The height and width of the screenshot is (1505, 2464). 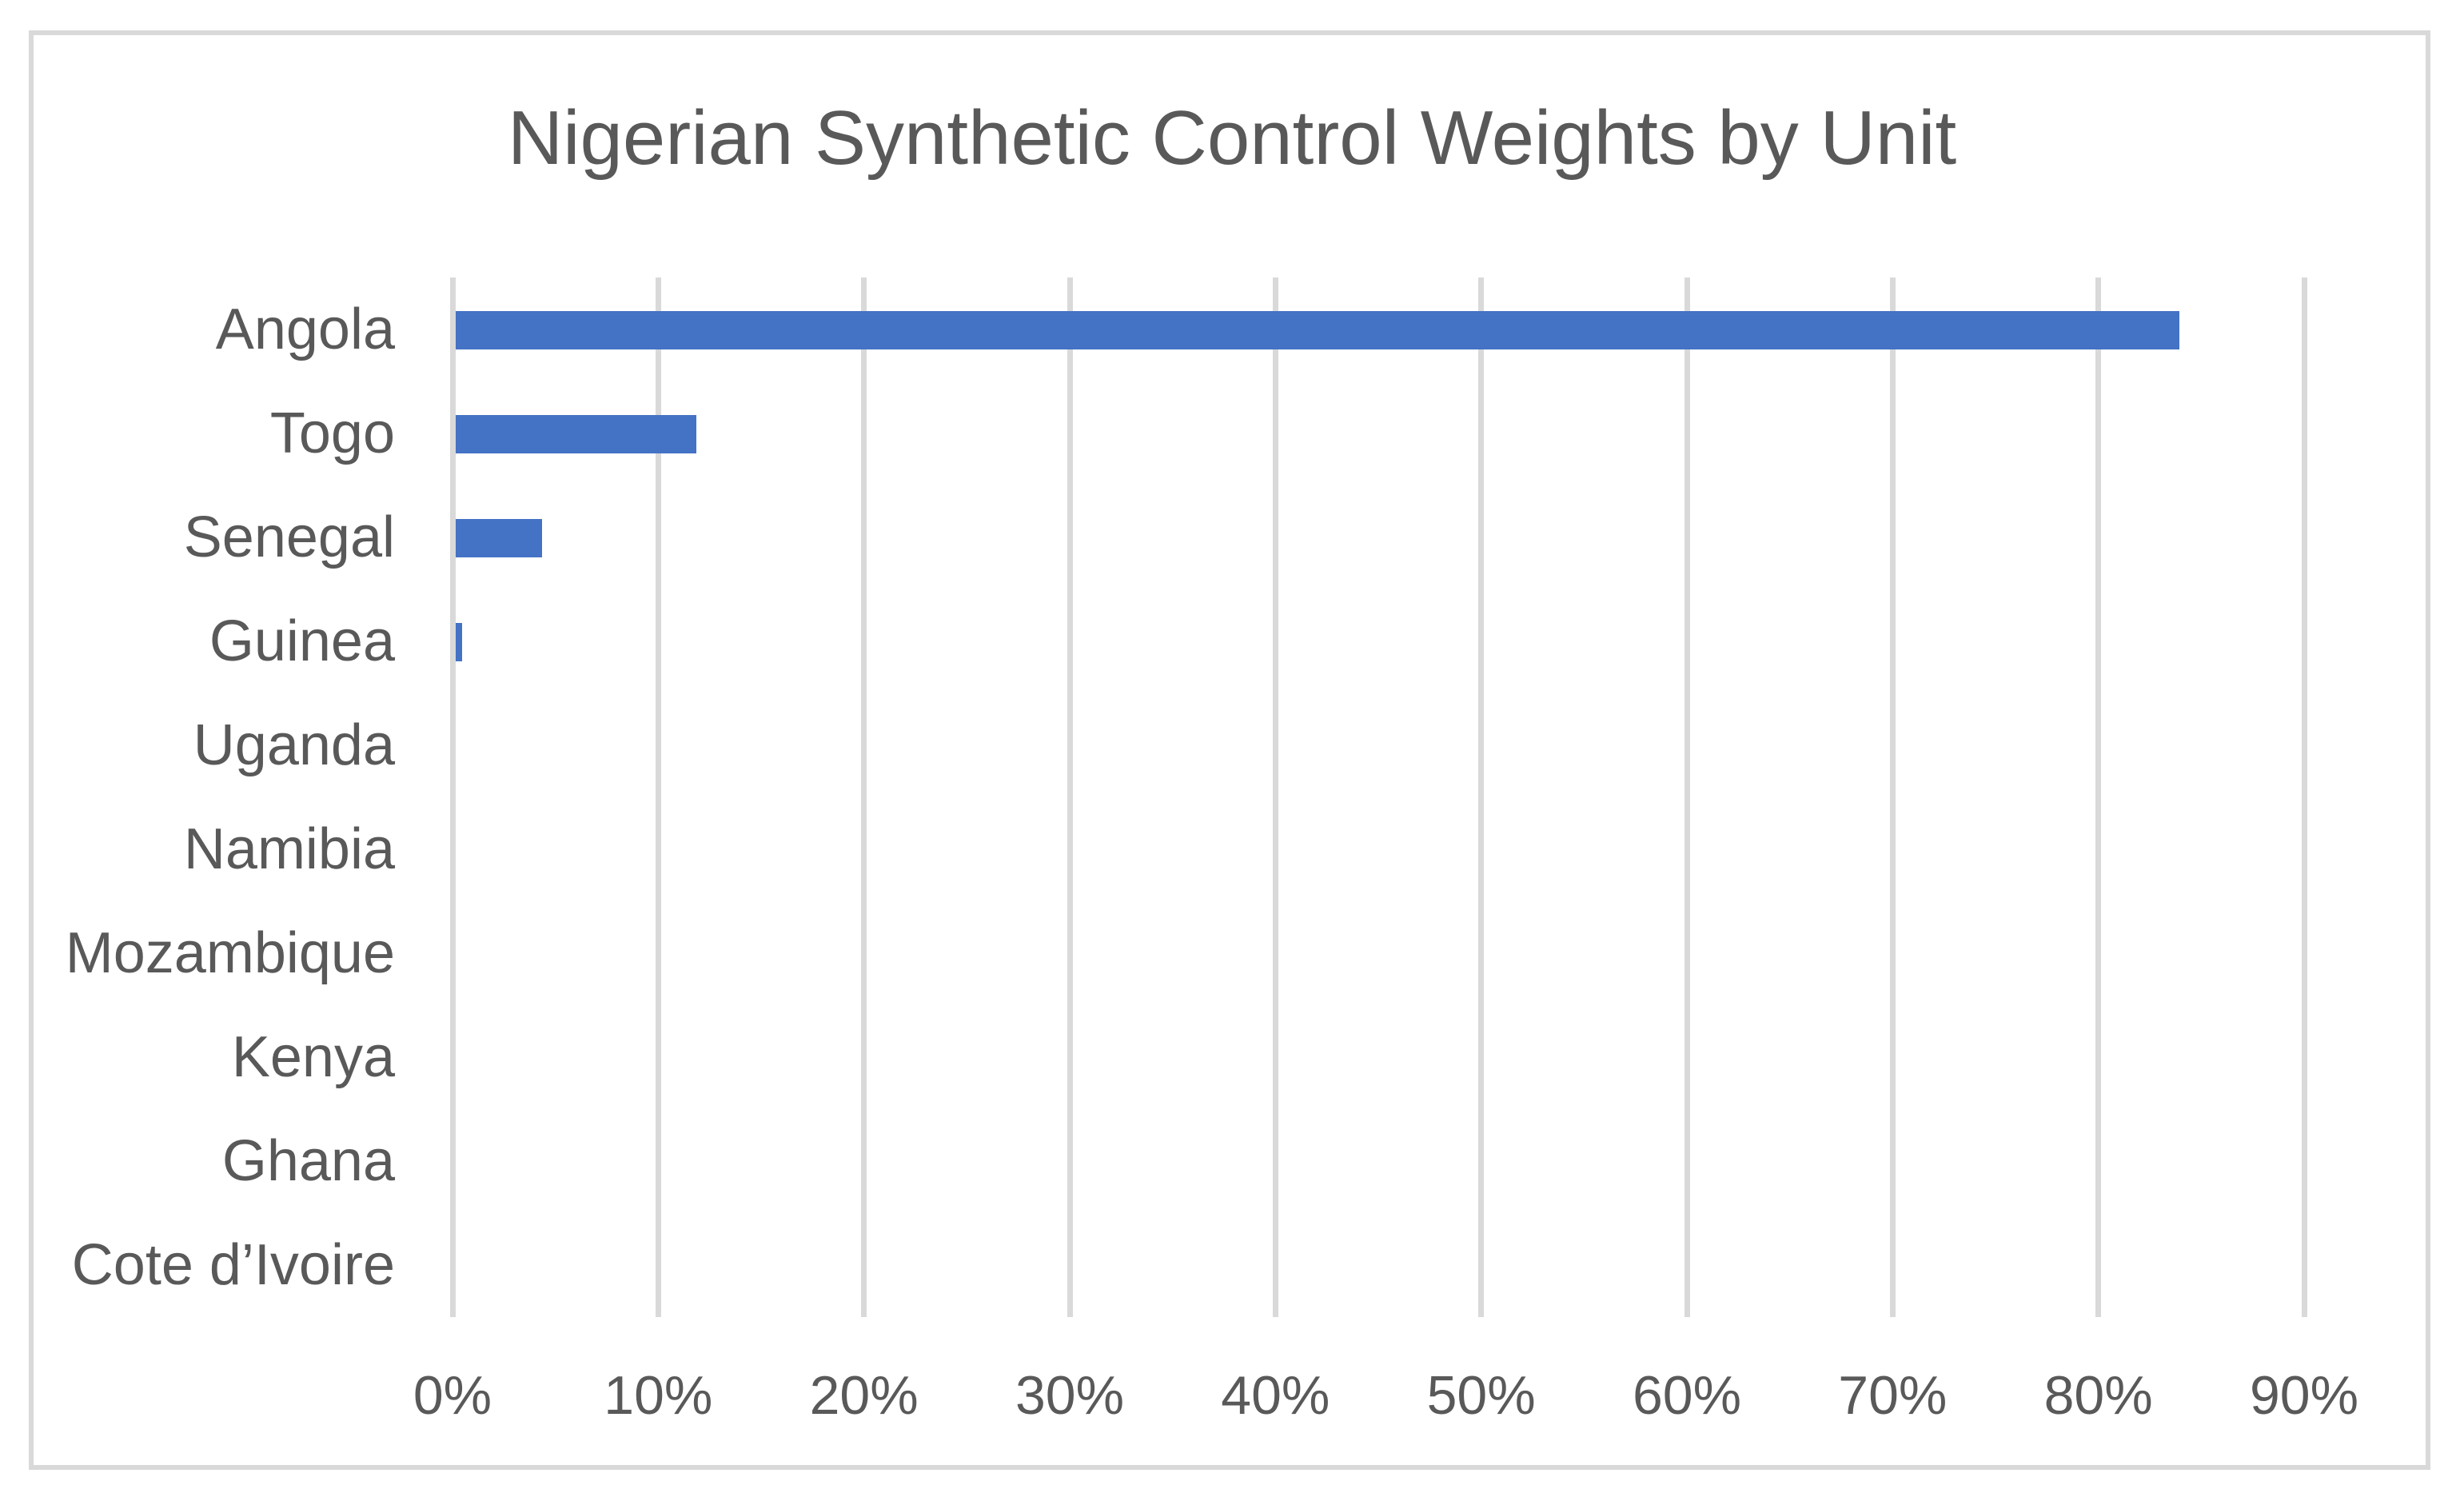 I want to click on gridline-80%, so click(x=2098, y=797).